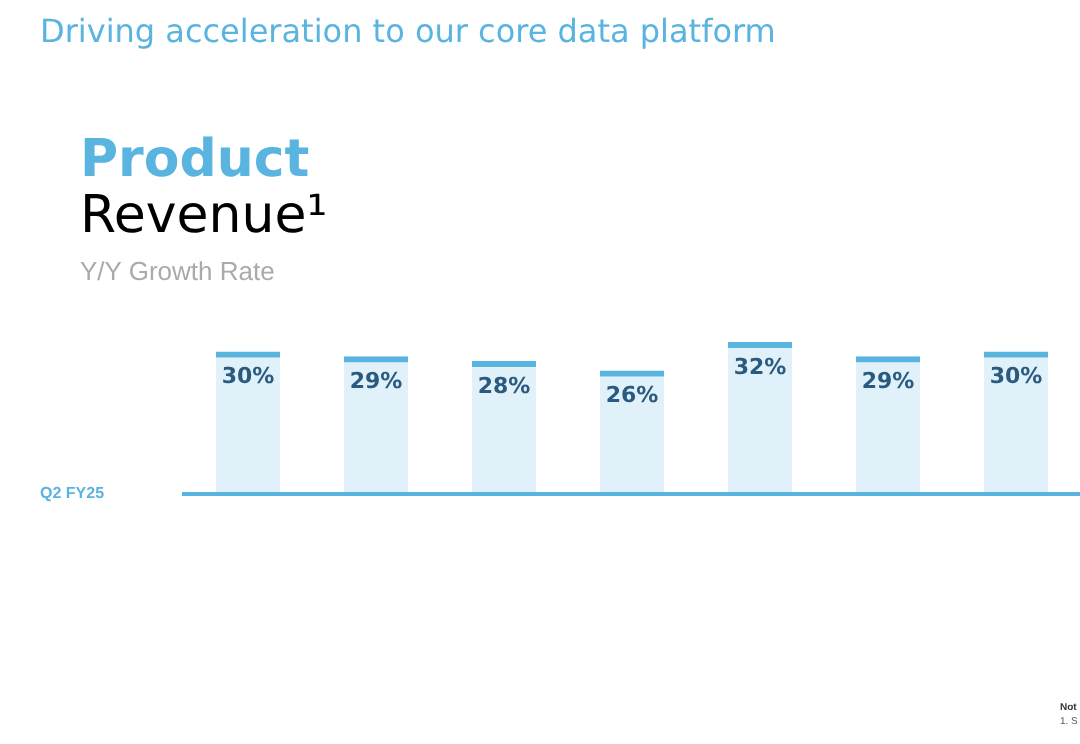  What do you see at coordinates (204, 188) in the screenshot?
I see `chart-subtitle: Product Revenue¹` at bounding box center [204, 188].